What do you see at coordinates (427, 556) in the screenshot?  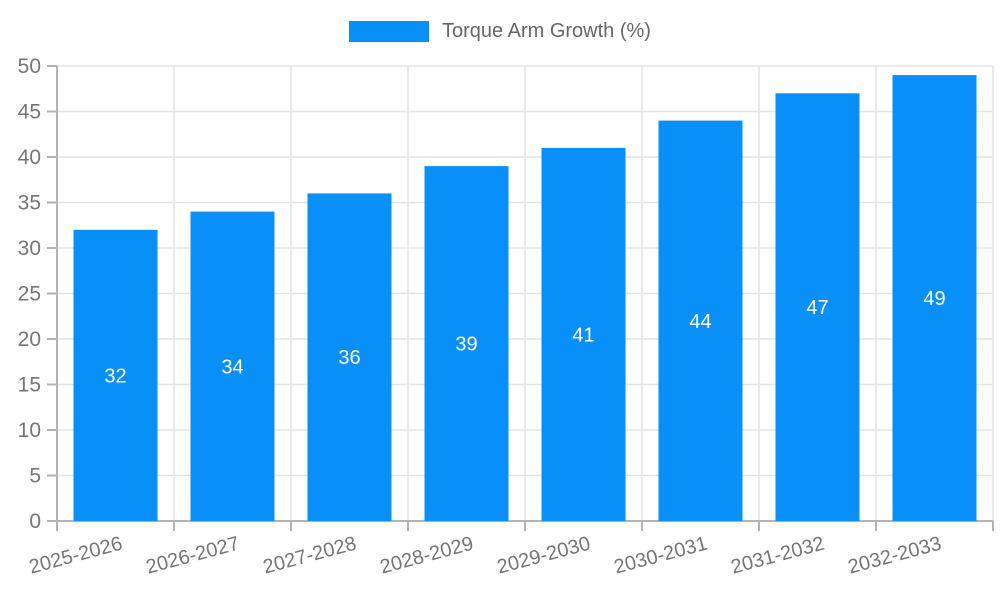 I see `x-tick-label: 2028-2029` at bounding box center [427, 556].